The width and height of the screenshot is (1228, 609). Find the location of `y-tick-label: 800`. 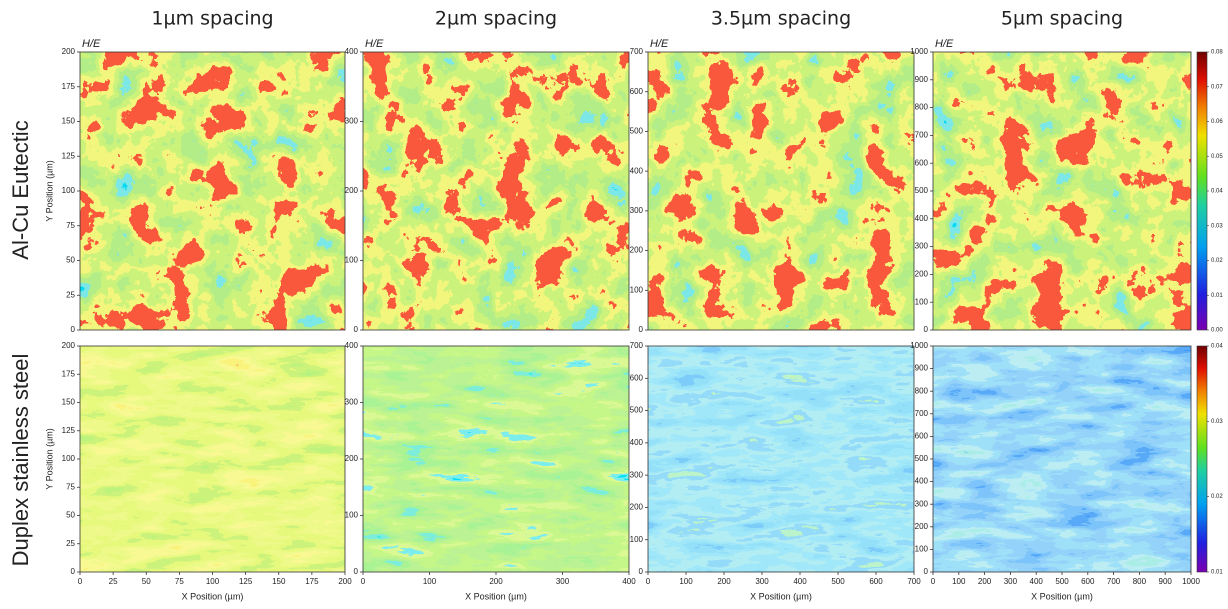

y-tick-label: 800 is located at coordinates (922, 390).